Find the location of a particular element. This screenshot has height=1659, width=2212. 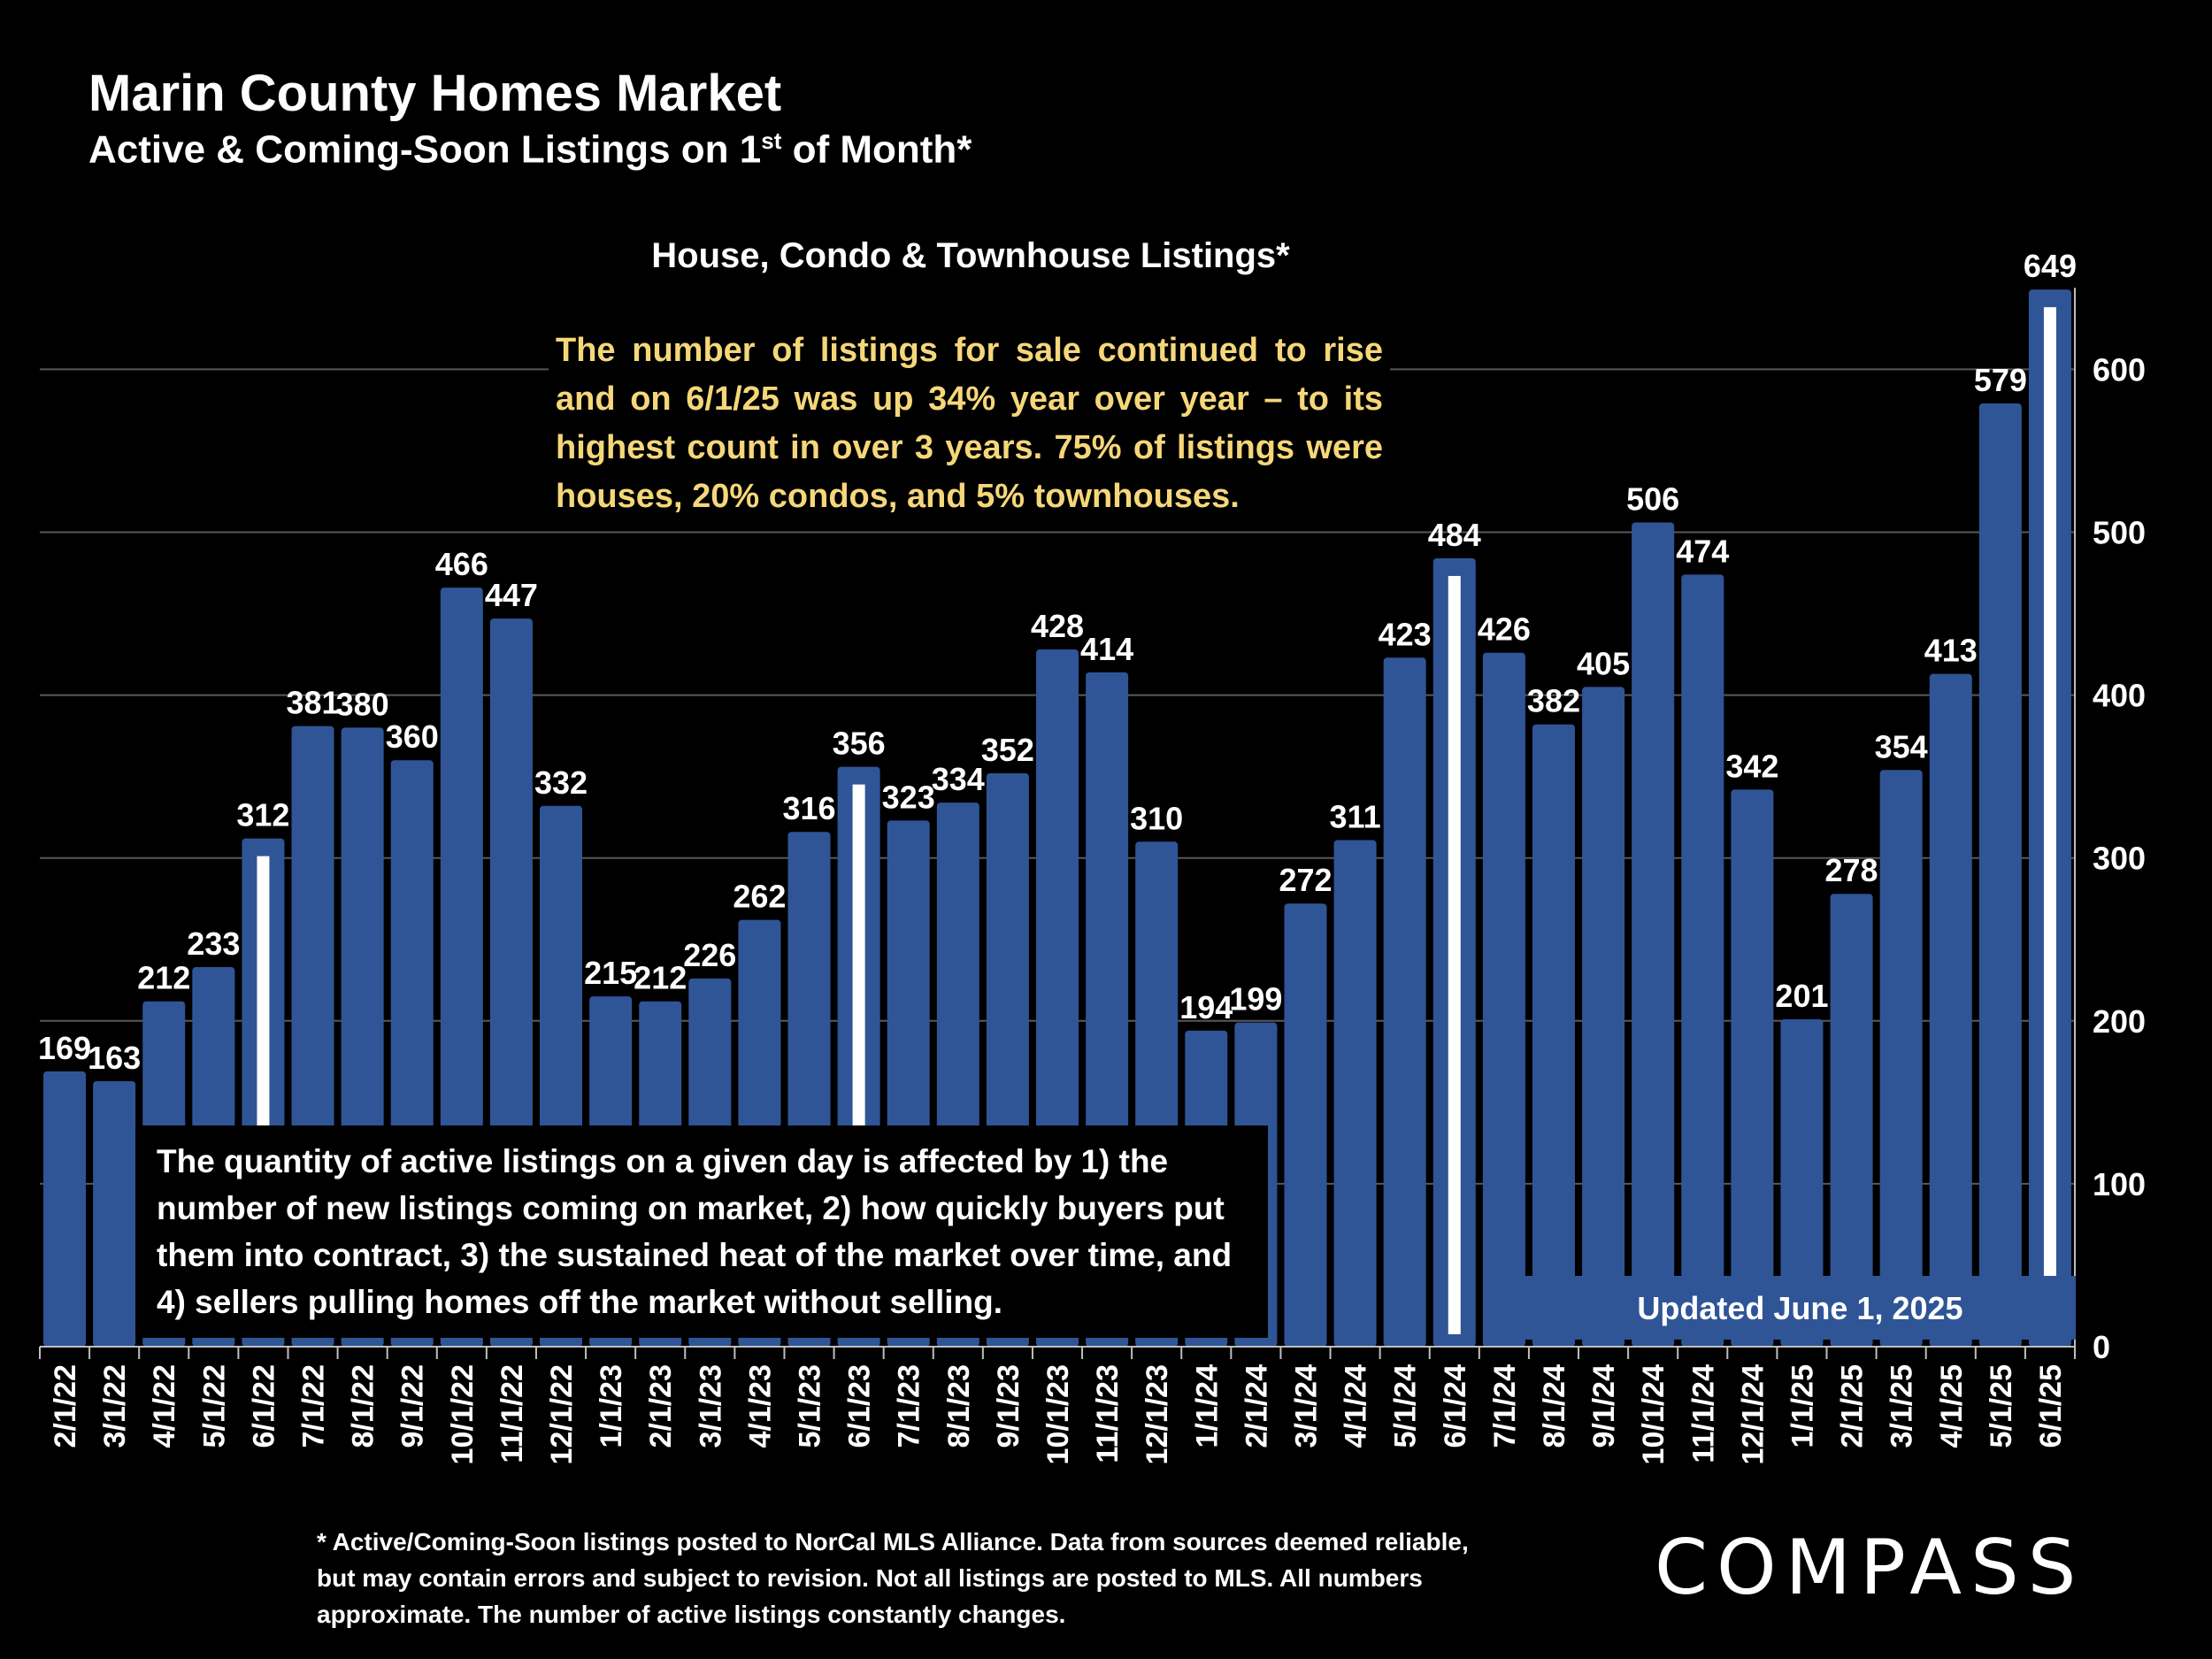

x-tick-label: 4/1/25 is located at coordinates (1952, 1406).